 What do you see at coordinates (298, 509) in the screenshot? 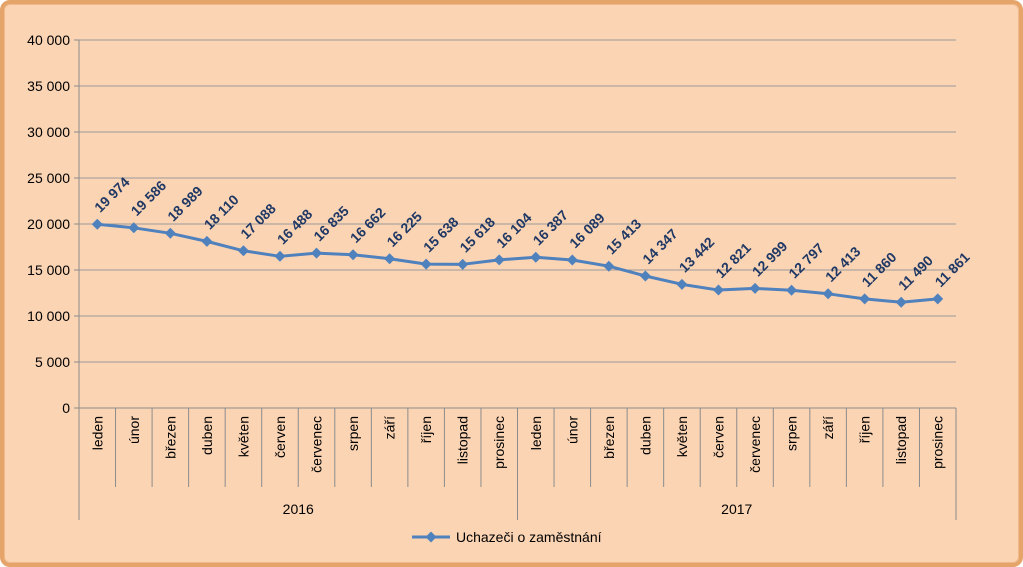
I see `x-group-label: 2016` at bounding box center [298, 509].